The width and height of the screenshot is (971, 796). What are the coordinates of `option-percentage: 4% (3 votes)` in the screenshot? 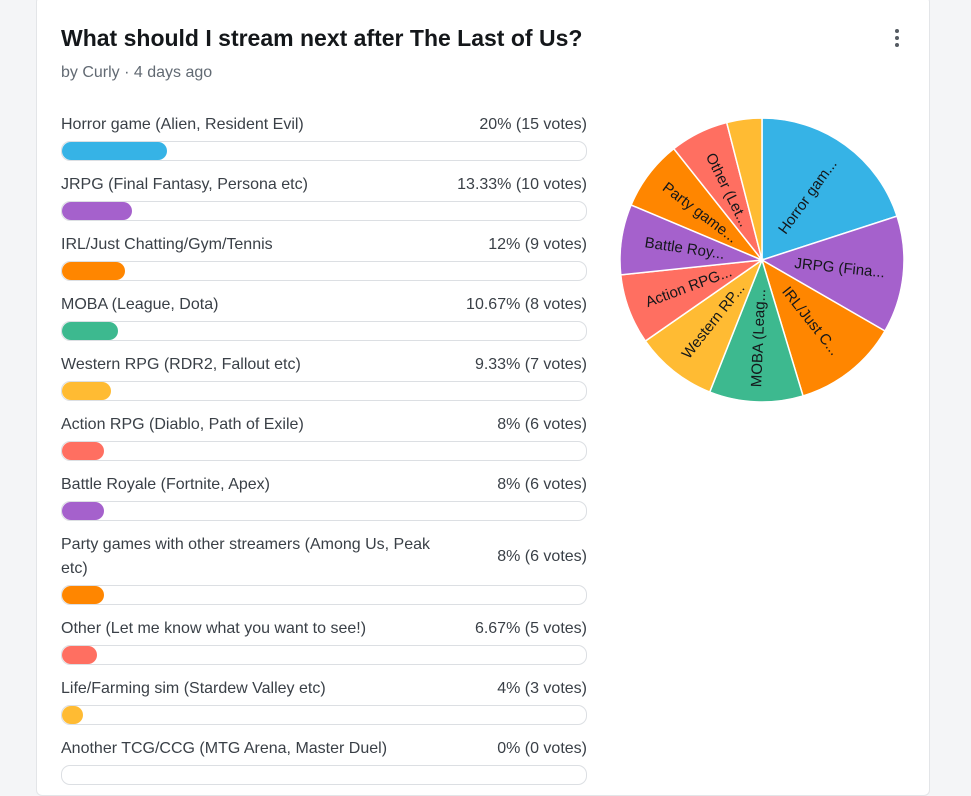 It's located at (542, 688).